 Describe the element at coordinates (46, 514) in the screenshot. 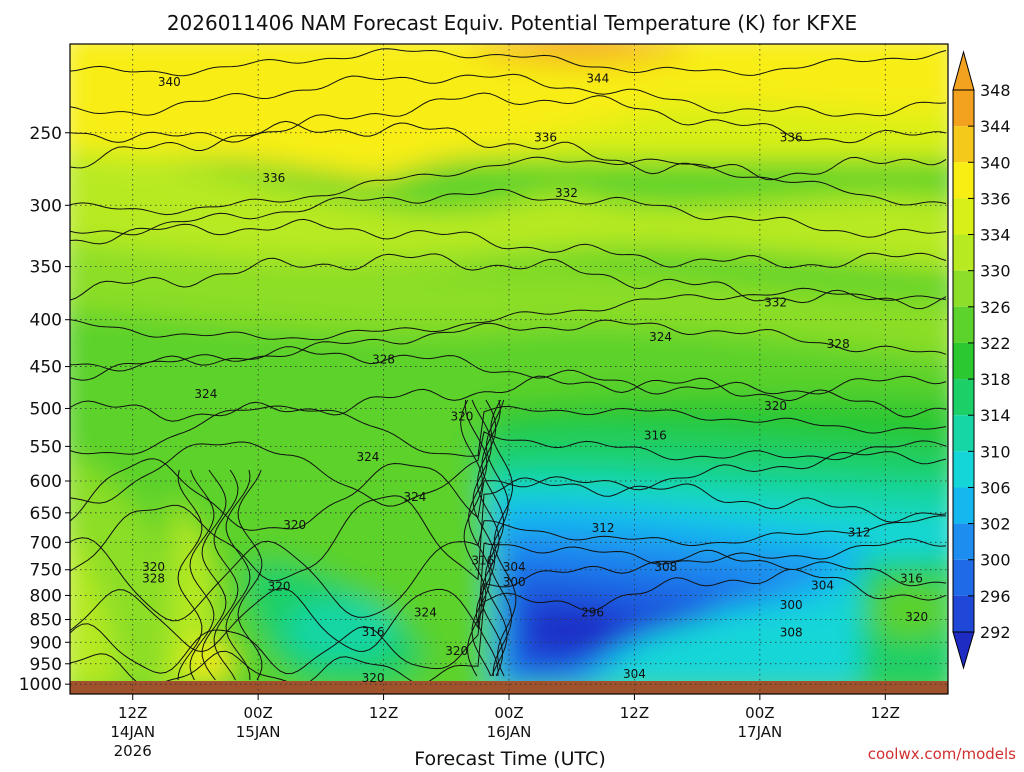

I see `y-tick-label: 650` at that location.